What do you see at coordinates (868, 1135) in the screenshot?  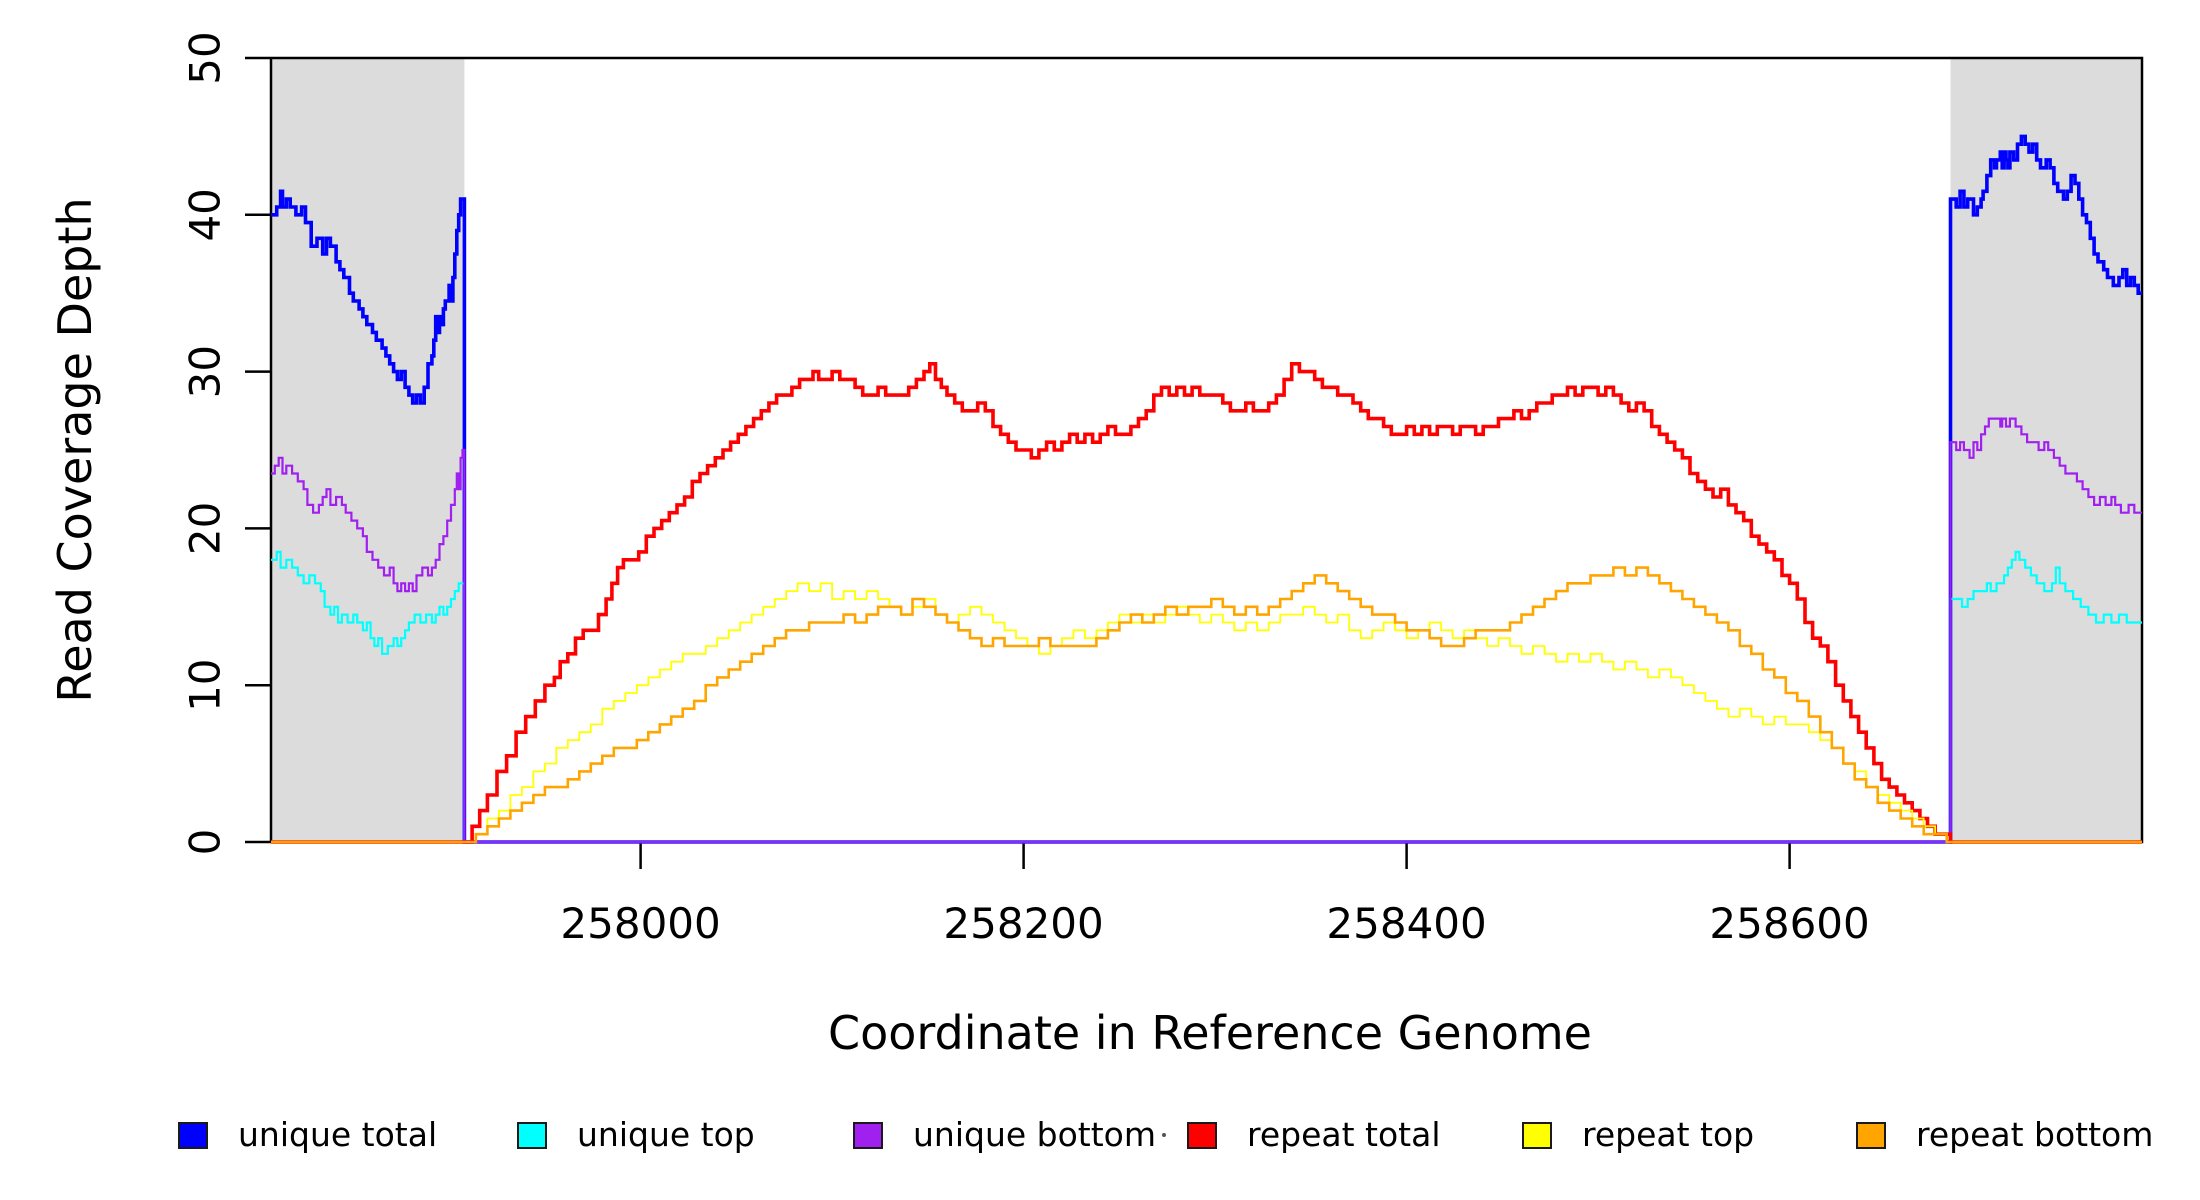 I see `legend-swatch-unique-bottom` at bounding box center [868, 1135].